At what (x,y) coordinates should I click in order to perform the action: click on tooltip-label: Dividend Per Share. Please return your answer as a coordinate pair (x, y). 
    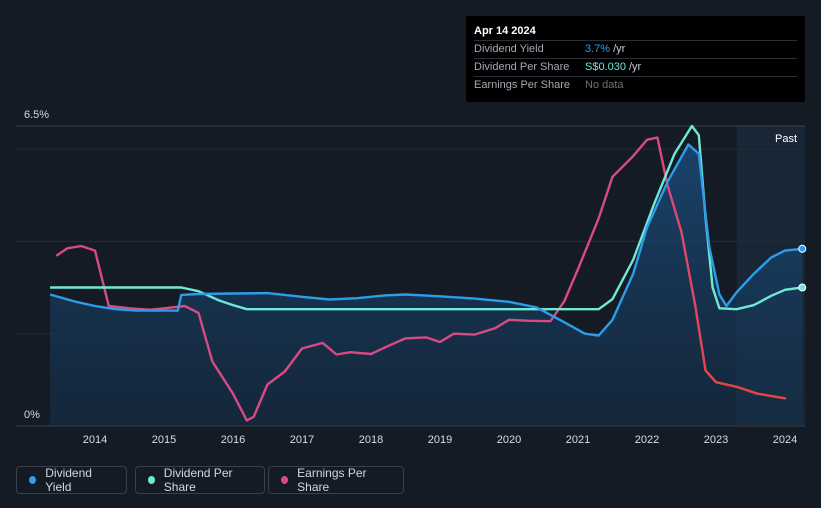
    Looking at the image, I should click on (522, 67).